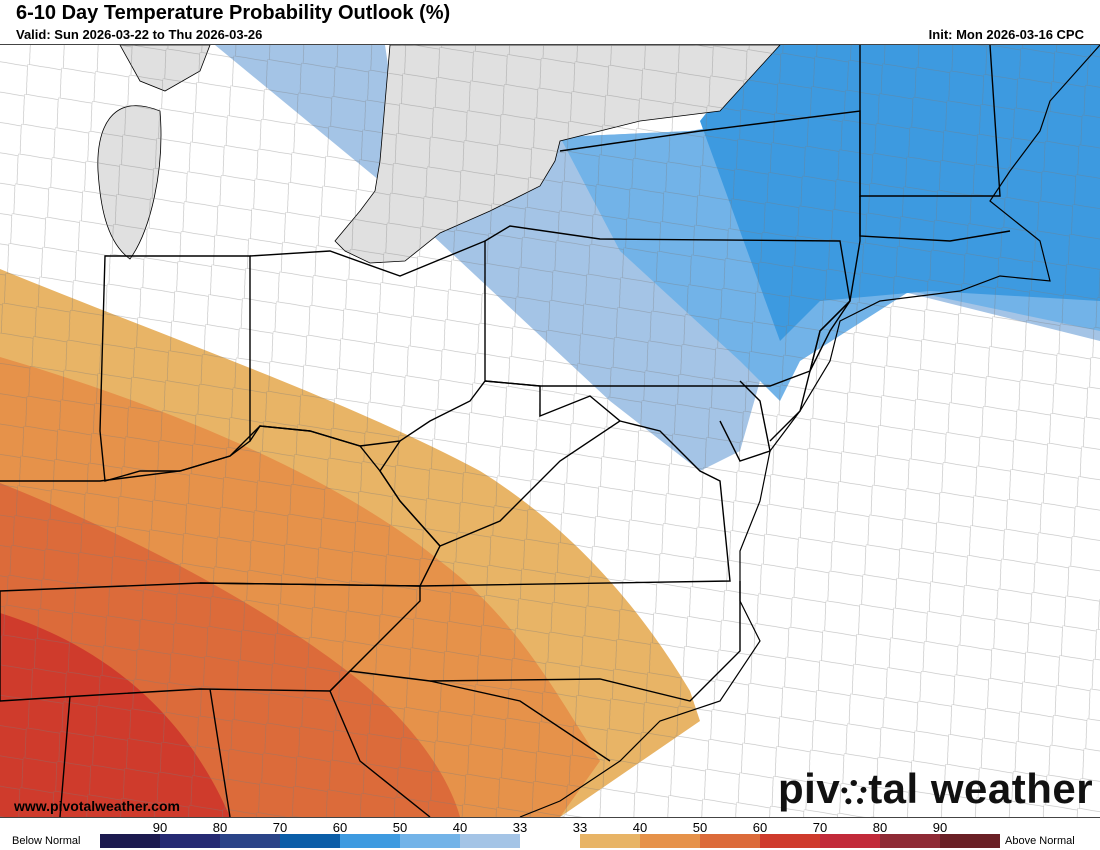 This screenshot has height=850, width=1100. I want to click on vermont-nh, so click(930, 121).